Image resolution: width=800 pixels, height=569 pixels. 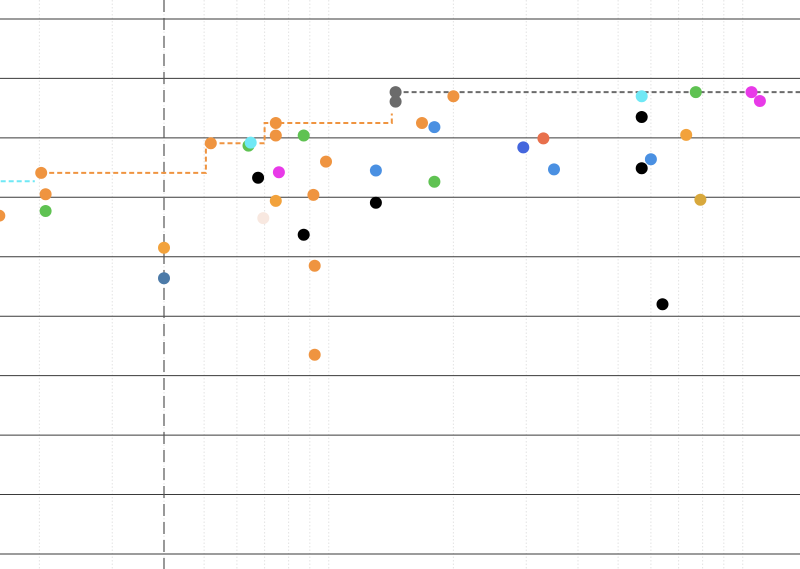 I want to click on step-line, so click(x=217, y=143).